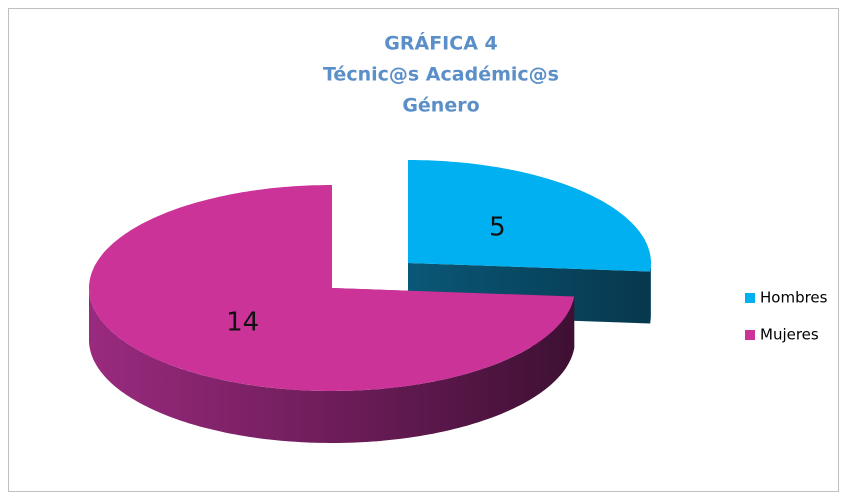  Describe the element at coordinates (529, 216) in the screenshot. I see `slice` at that location.